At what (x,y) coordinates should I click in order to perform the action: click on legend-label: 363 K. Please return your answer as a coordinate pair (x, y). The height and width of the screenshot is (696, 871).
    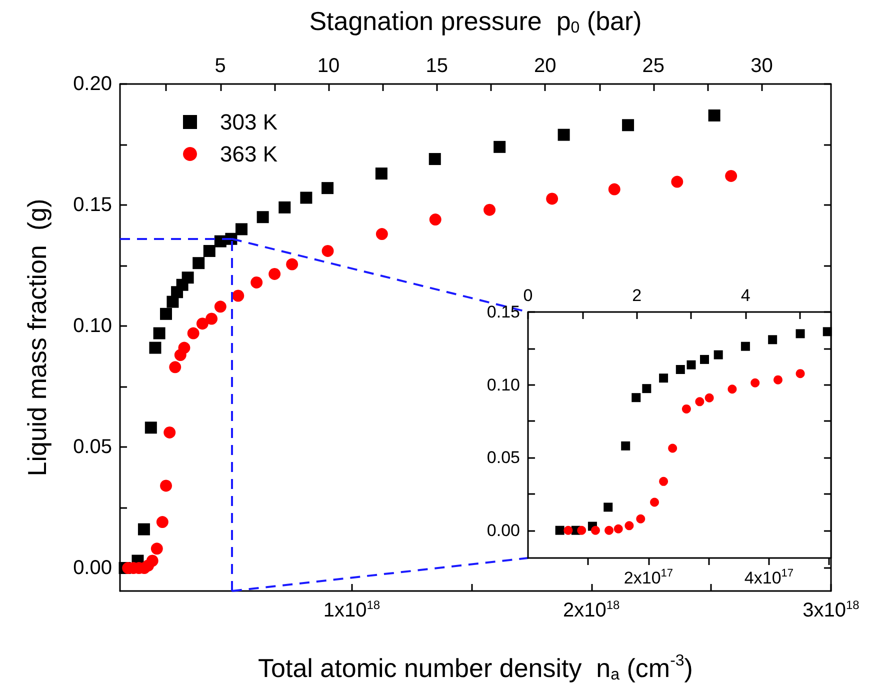
    Looking at the image, I should click on (249, 154).